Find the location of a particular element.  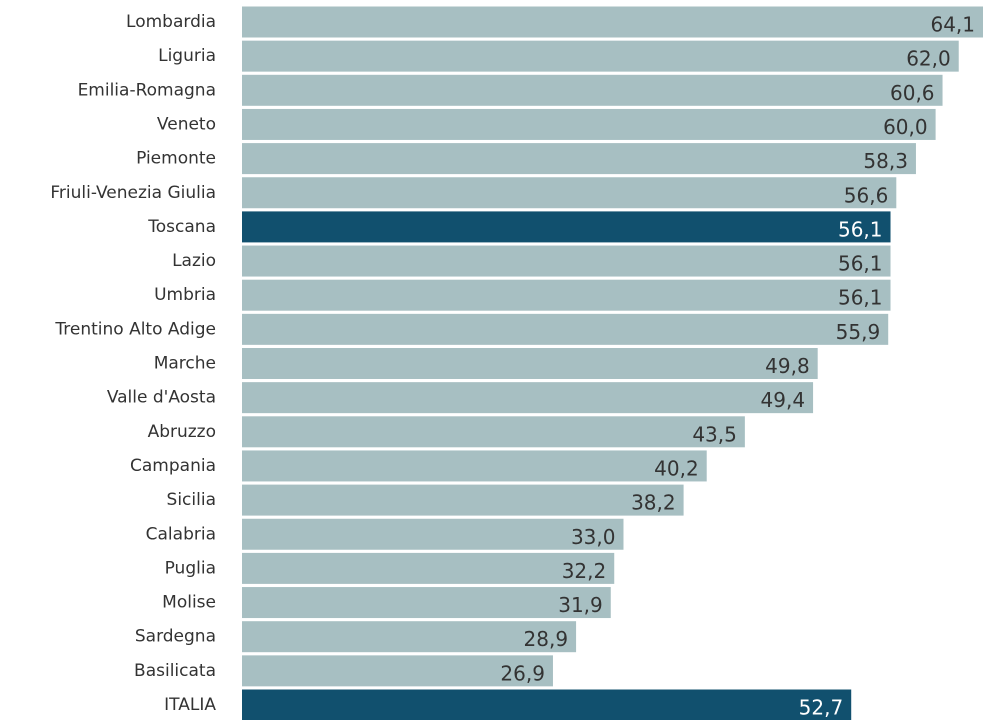

value-label: 58,3 is located at coordinates (885, 161).